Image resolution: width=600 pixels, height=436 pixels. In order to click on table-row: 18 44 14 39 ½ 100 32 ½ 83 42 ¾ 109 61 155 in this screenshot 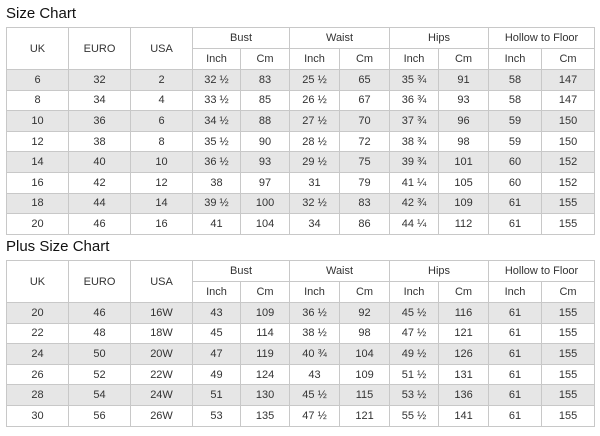, I will do `click(301, 203)`.